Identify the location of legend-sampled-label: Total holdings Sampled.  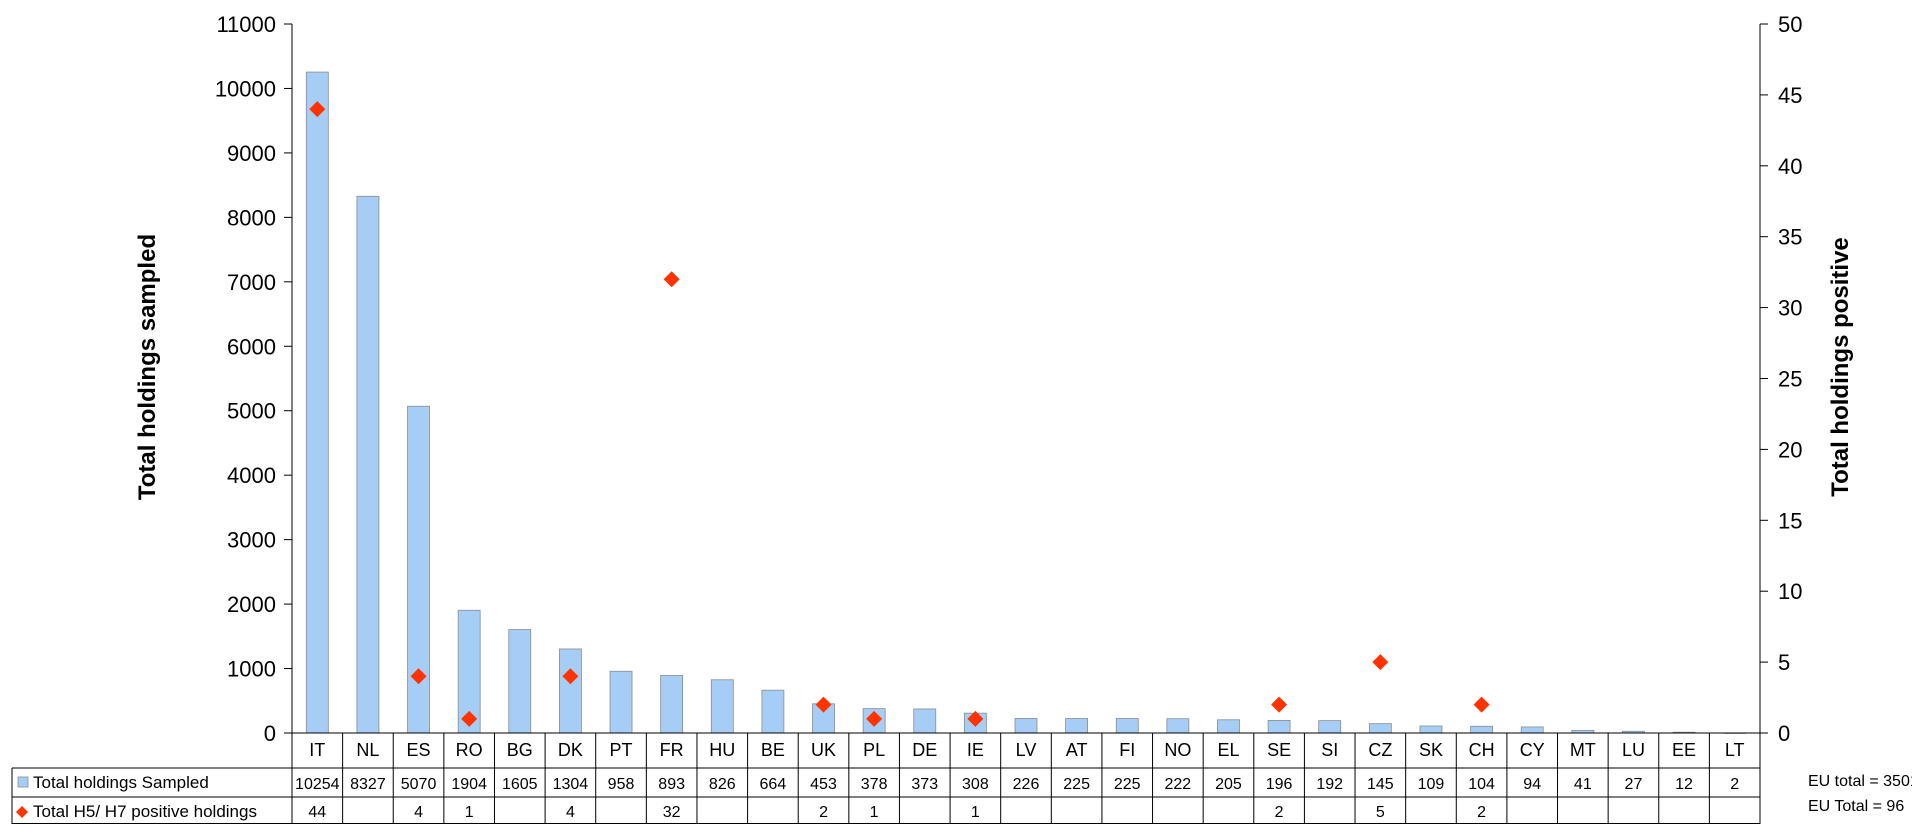
(121, 782).